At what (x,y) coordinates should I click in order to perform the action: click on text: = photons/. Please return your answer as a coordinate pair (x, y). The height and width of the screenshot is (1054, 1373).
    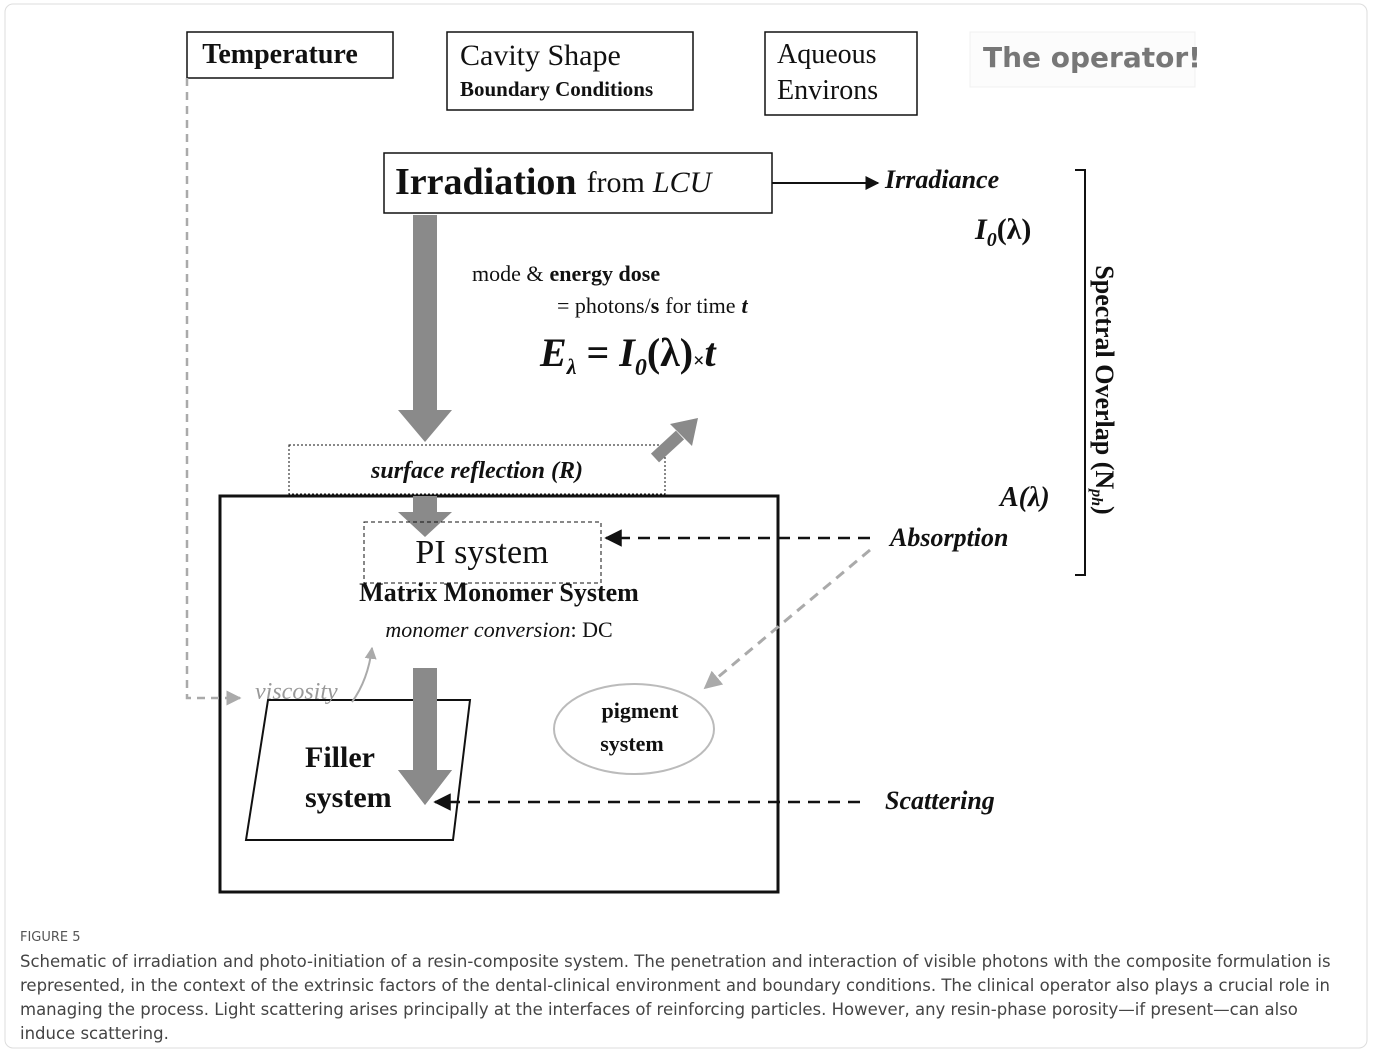
    Looking at the image, I should click on (604, 305).